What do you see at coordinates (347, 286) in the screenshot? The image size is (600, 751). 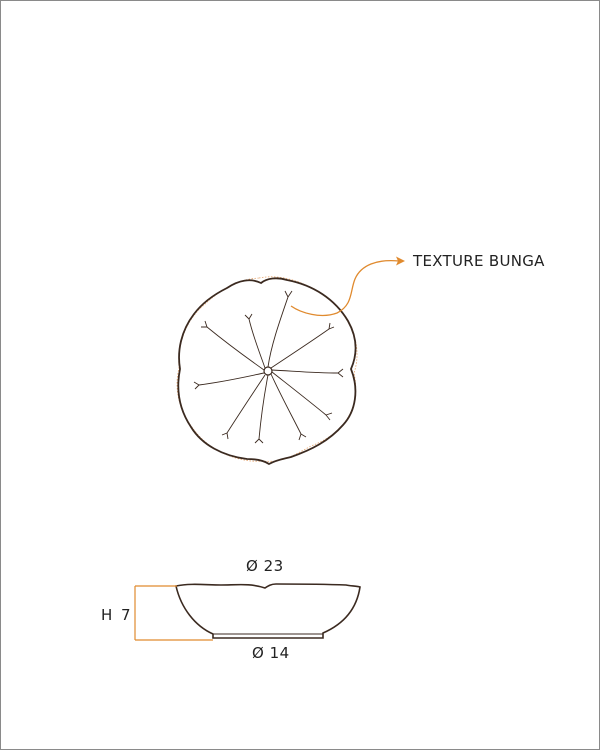 I see `texture-callout-arrow` at bounding box center [347, 286].